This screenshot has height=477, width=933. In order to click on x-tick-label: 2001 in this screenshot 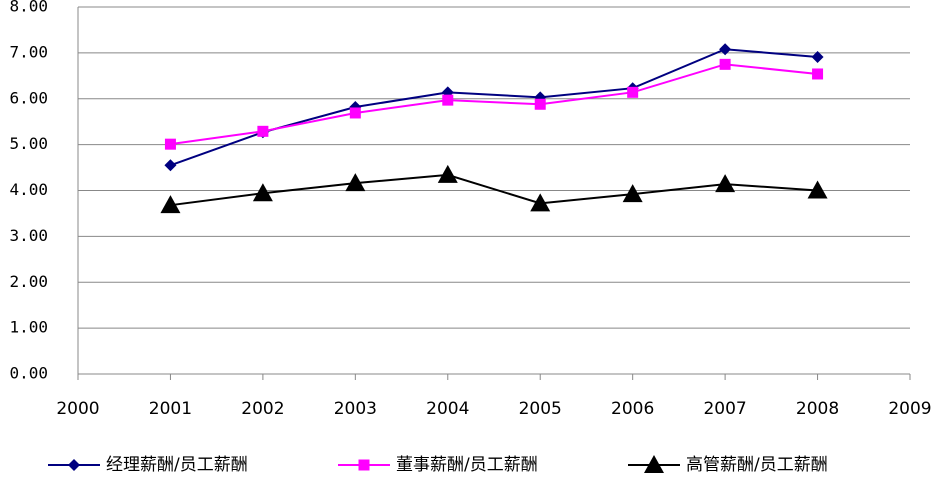, I will do `click(170, 409)`.